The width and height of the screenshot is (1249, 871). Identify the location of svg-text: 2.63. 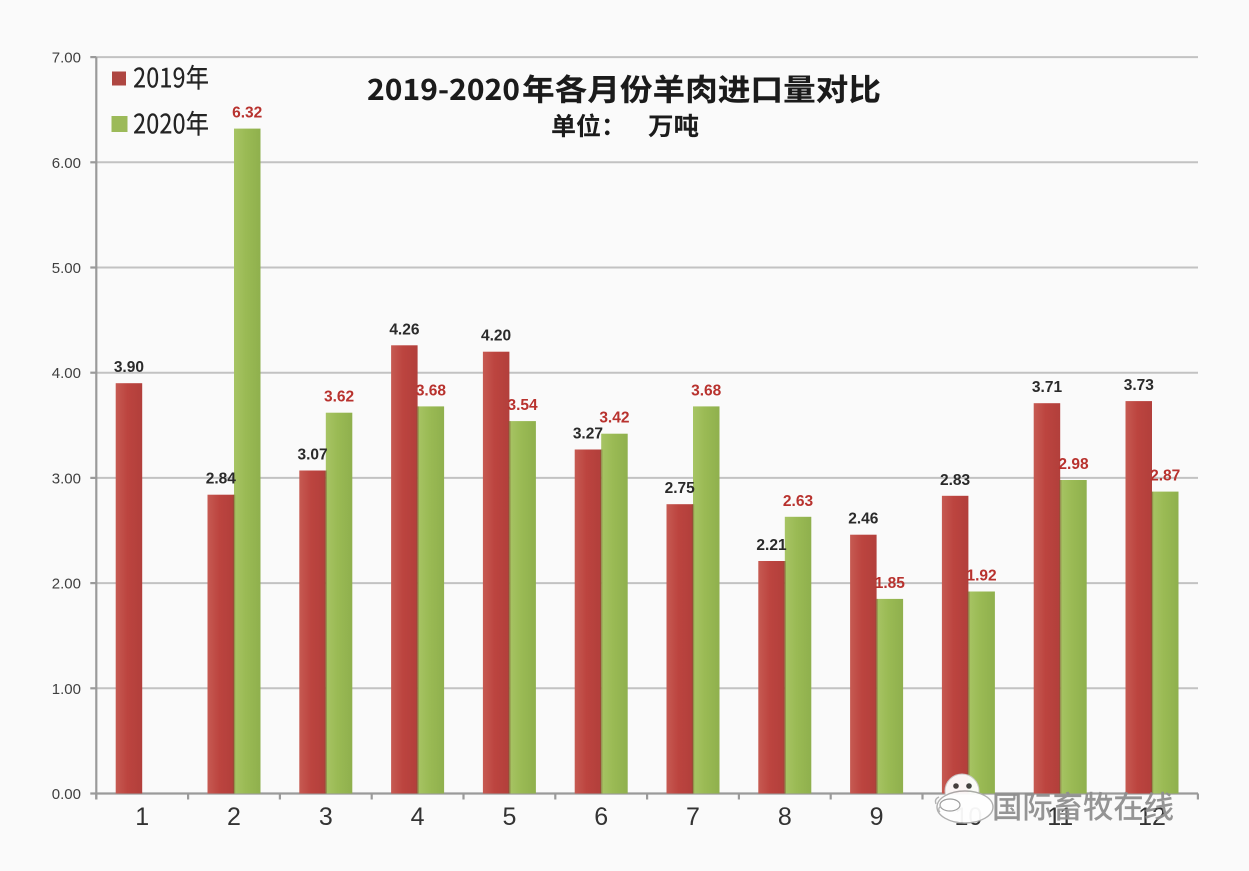
(798, 501).